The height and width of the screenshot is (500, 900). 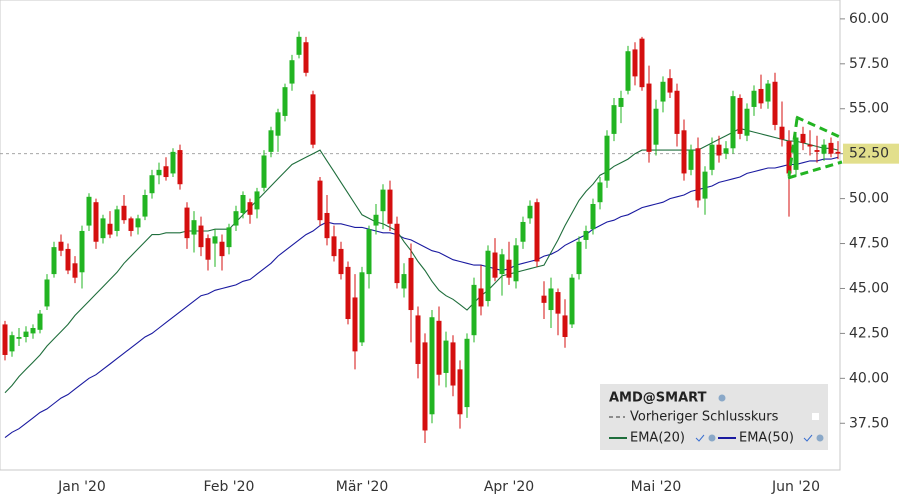 I want to click on y-tick-label: 47.50, so click(x=869, y=244).